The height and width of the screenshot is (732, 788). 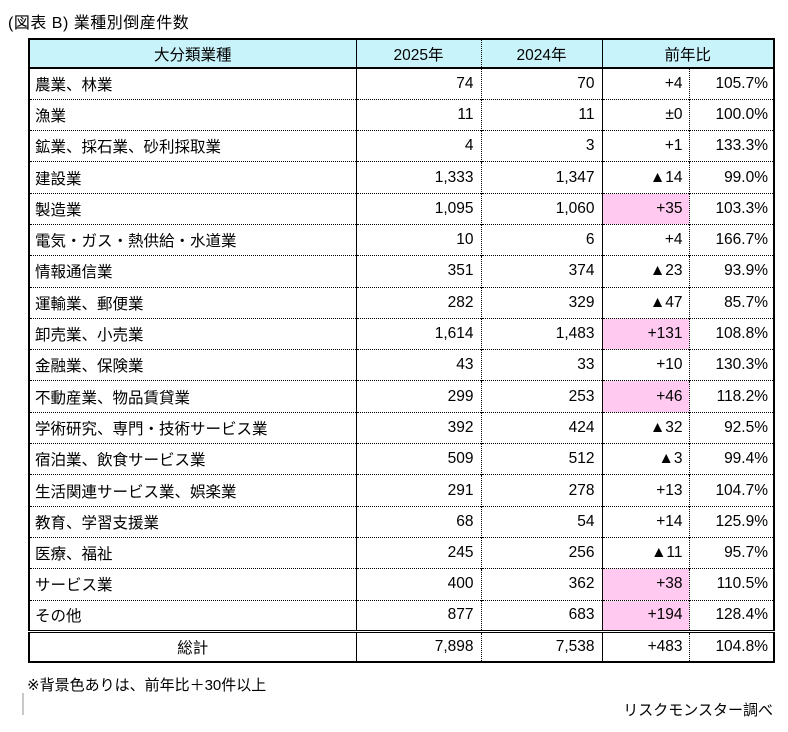 What do you see at coordinates (193, 114) in the screenshot?
I see `cell-industry-name: 漁業` at bounding box center [193, 114].